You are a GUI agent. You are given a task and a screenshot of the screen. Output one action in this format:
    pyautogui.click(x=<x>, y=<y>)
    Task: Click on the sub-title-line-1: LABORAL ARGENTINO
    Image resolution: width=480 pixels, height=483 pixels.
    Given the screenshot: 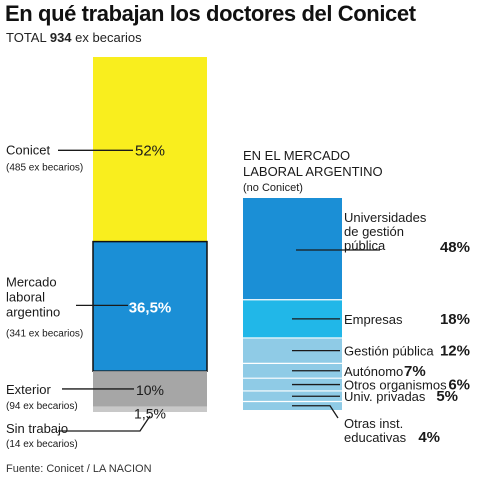 What is the action you would take?
    pyautogui.click(x=313, y=171)
    